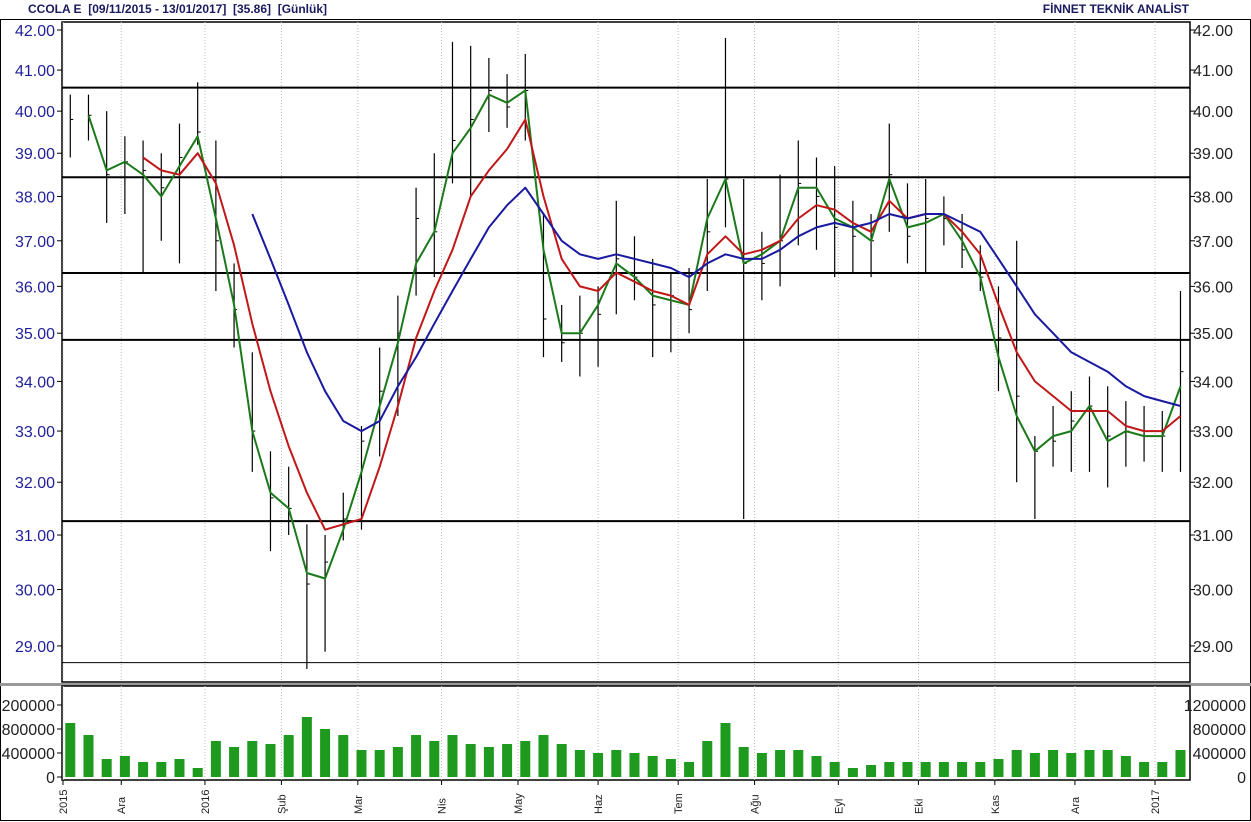 The width and height of the screenshot is (1251, 822). What do you see at coordinates (1213, 382) in the screenshot?
I see `y-tick-label-right: 34.00` at bounding box center [1213, 382].